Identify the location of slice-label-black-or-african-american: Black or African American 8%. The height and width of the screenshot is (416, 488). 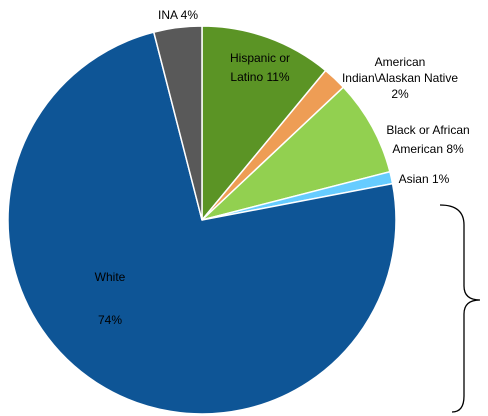
(427, 139).